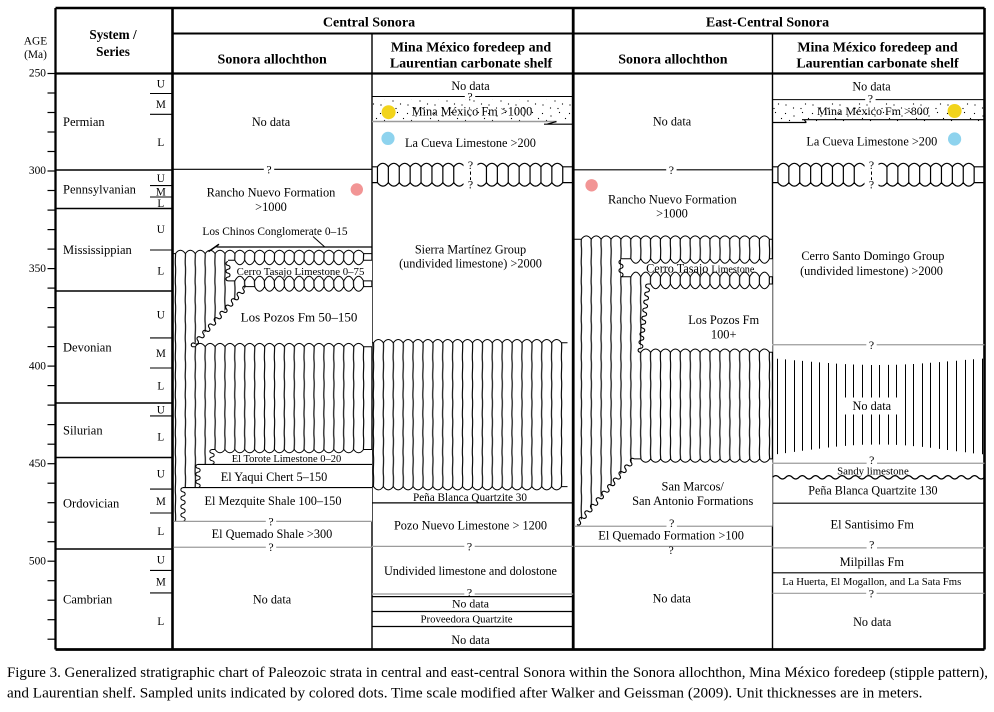 This screenshot has width=994, height=712. What do you see at coordinates (113, 34) in the screenshot?
I see `svg-text: System /` at bounding box center [113, 34].